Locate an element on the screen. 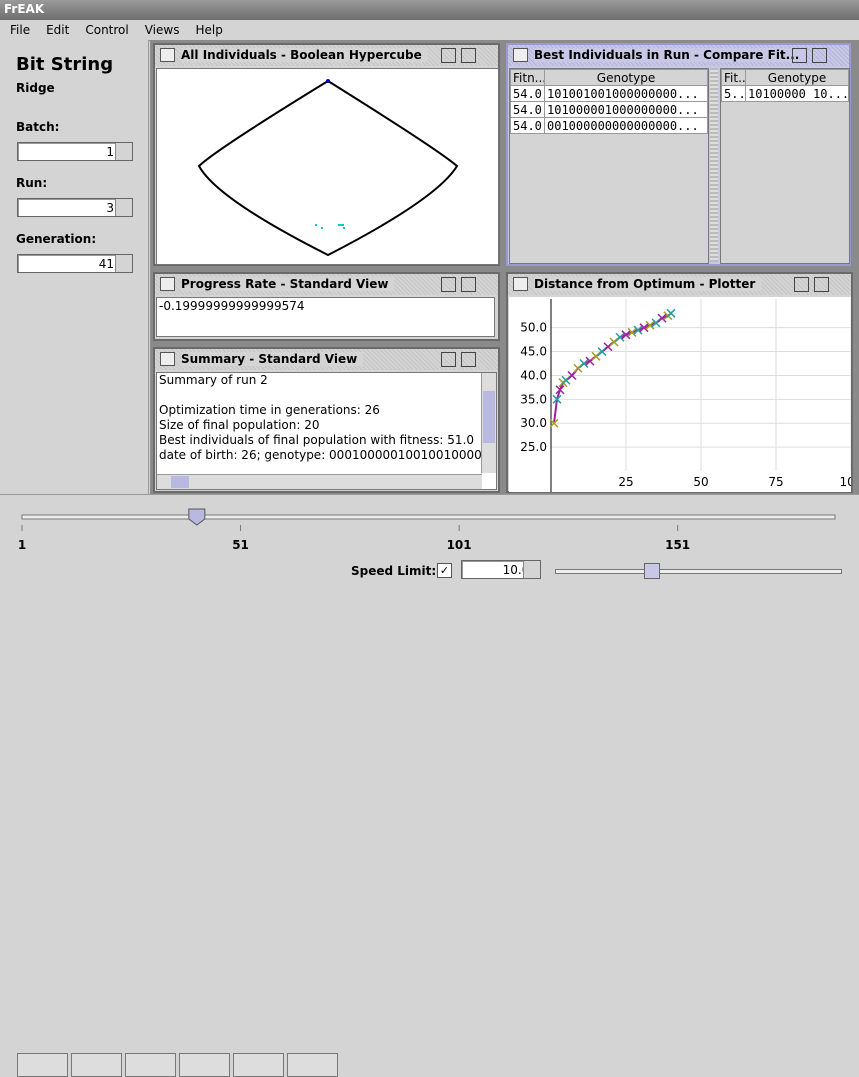 The height and width of the screenshot is (1077, 859). menu-item: Views is located at coordinates (162, 30).